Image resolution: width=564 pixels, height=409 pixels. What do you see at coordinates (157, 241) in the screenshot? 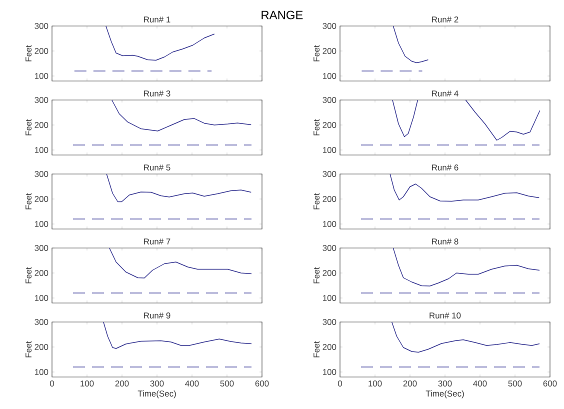
I see `chart-title: Run# 7` at bounding box center [157, 241].